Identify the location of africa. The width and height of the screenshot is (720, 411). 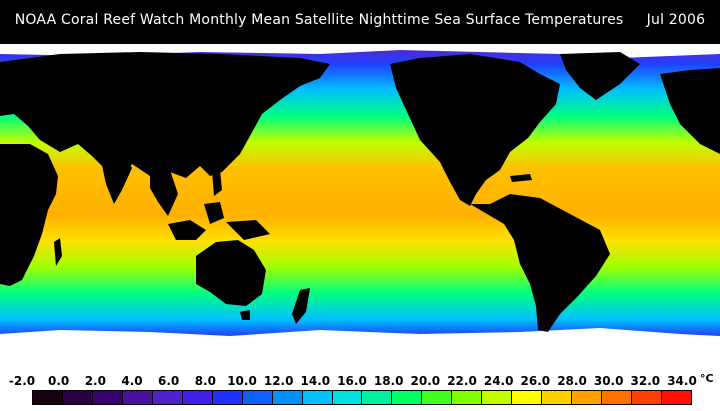
(29, 215).